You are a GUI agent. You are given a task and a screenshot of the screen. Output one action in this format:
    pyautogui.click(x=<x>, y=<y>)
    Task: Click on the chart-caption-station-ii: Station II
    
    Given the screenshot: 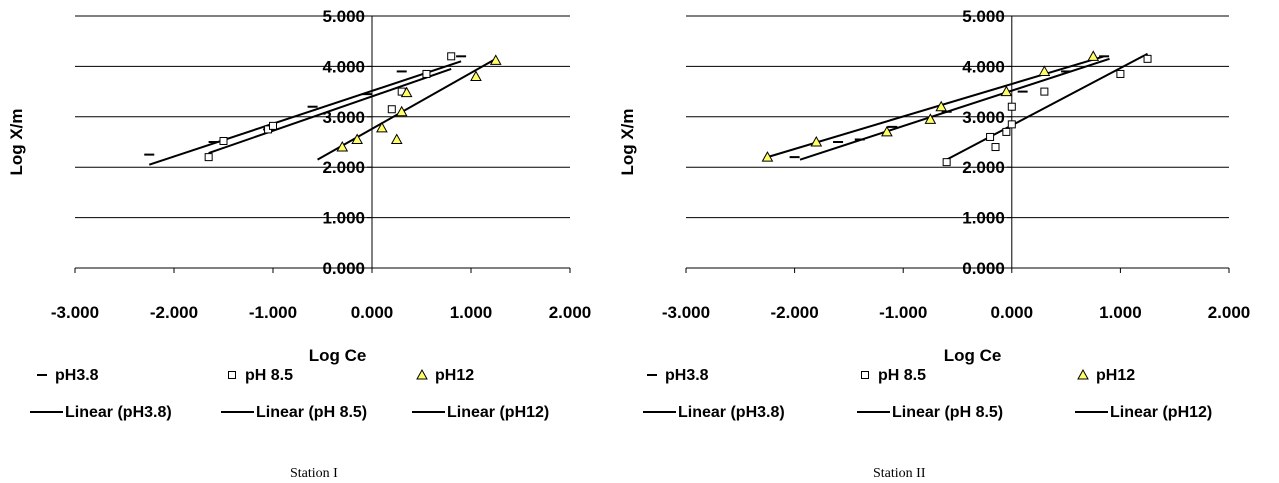 What is the action you would take?
    pyautogui.click(x=899, y=473)
    